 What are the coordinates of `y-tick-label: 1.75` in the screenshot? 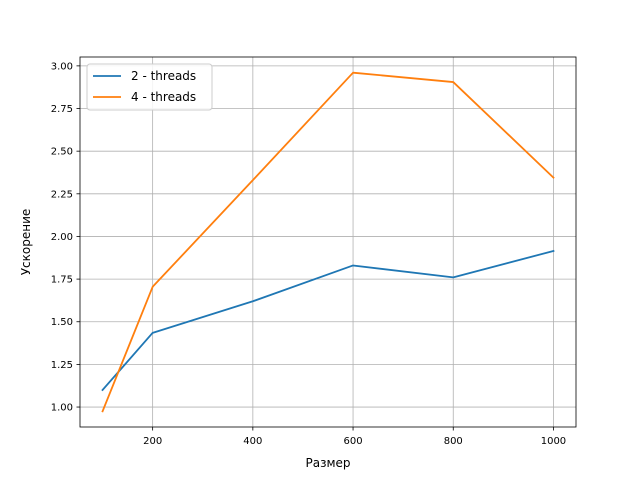 It's located at (62, 280).